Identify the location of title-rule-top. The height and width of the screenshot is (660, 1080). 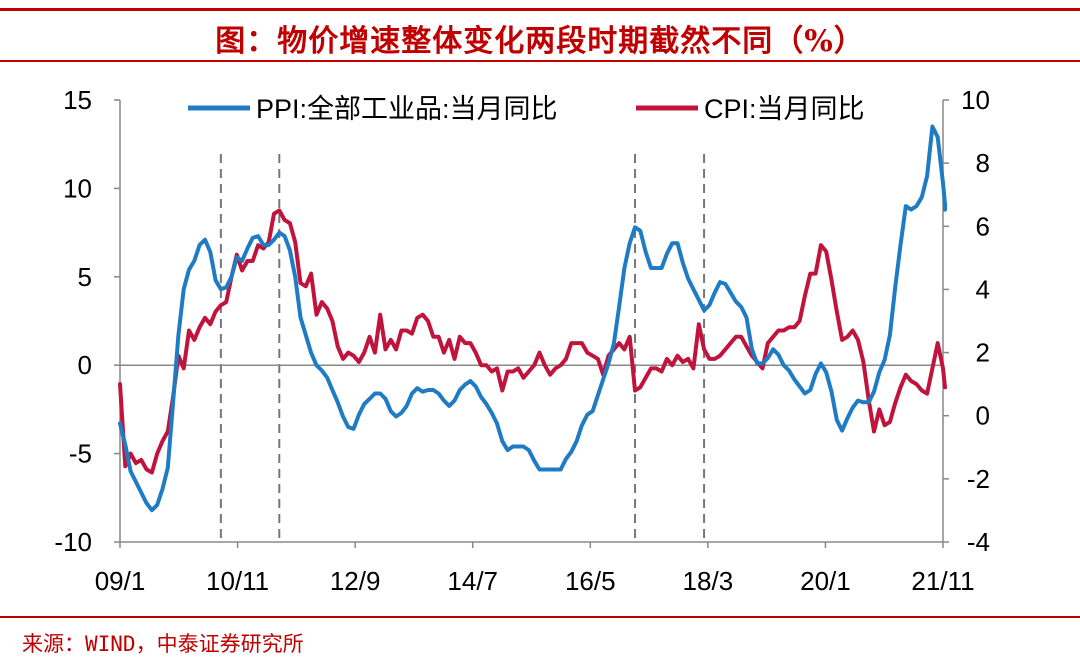
(540, 9).